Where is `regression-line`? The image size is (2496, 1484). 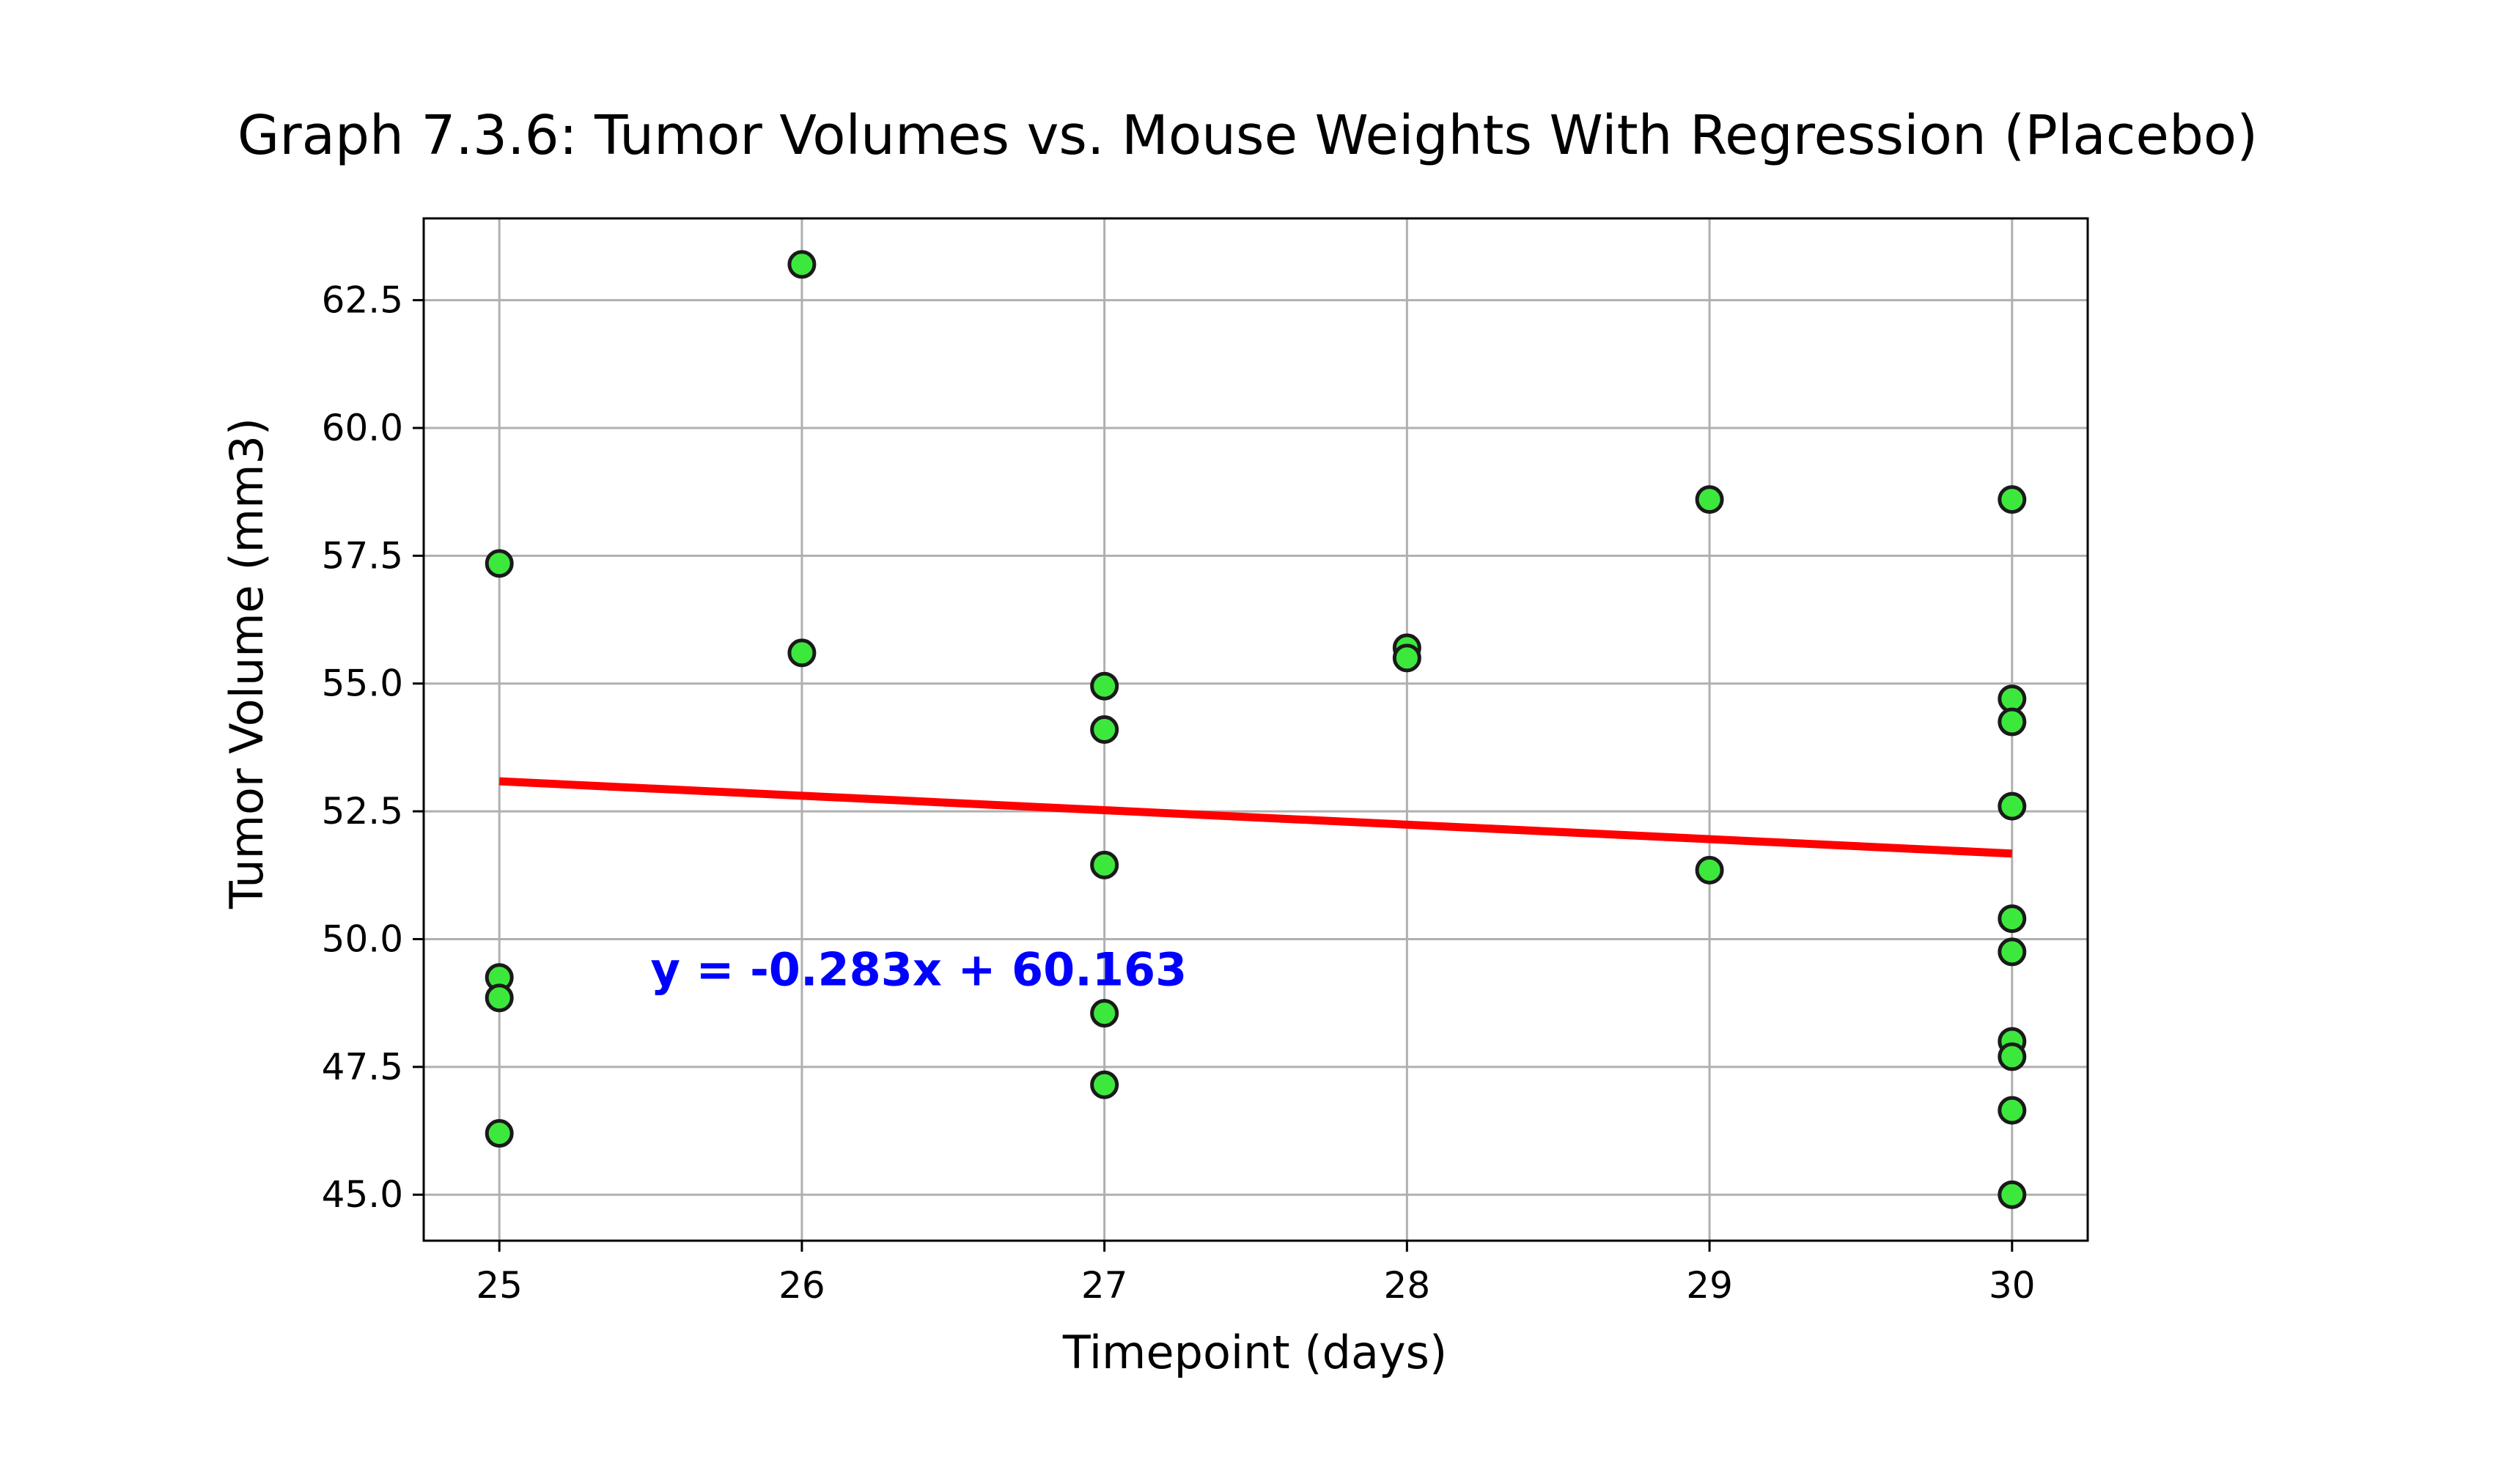 regression-line is located at coordinates (1255, 817).